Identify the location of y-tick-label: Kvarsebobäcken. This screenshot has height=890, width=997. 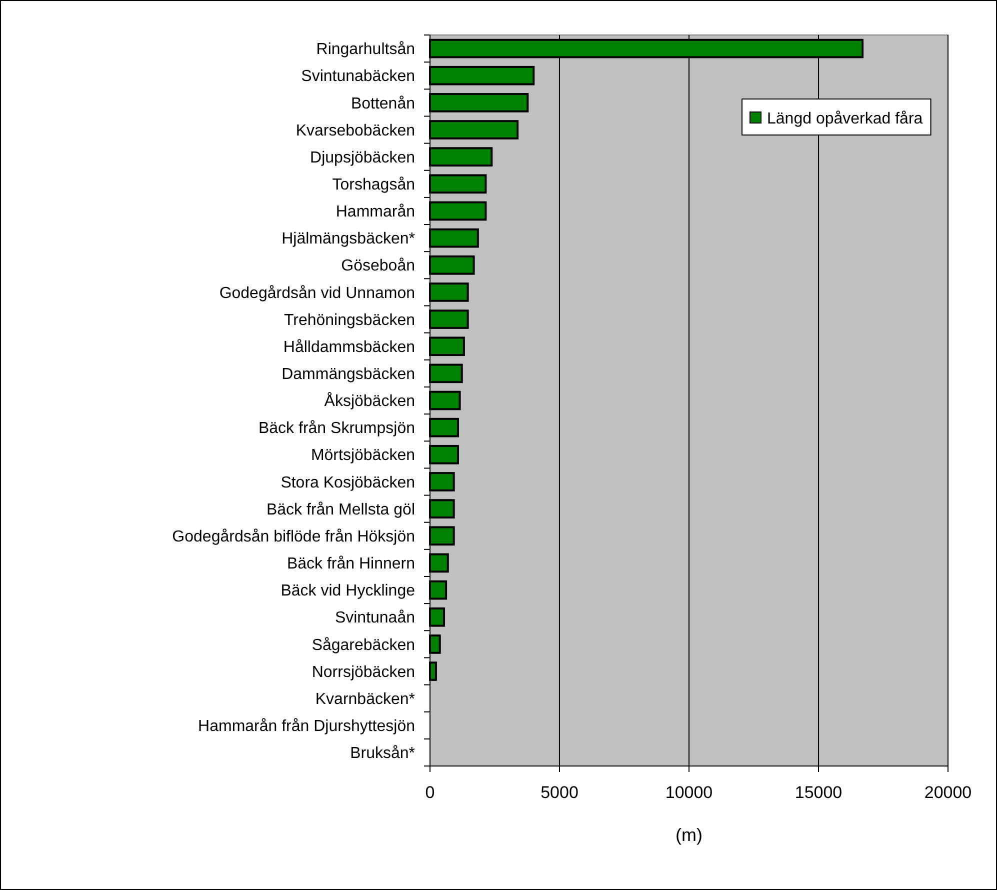
(355, 131).